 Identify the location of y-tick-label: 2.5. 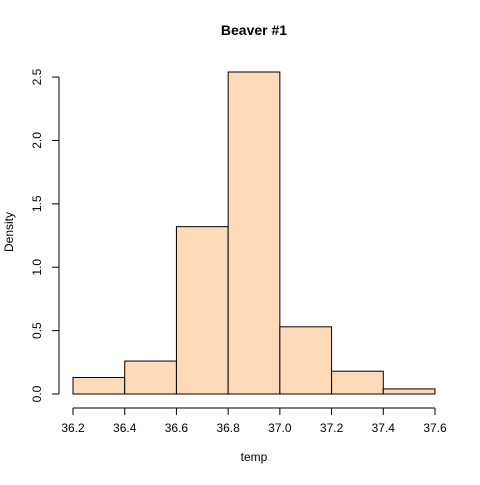
(37, 76).